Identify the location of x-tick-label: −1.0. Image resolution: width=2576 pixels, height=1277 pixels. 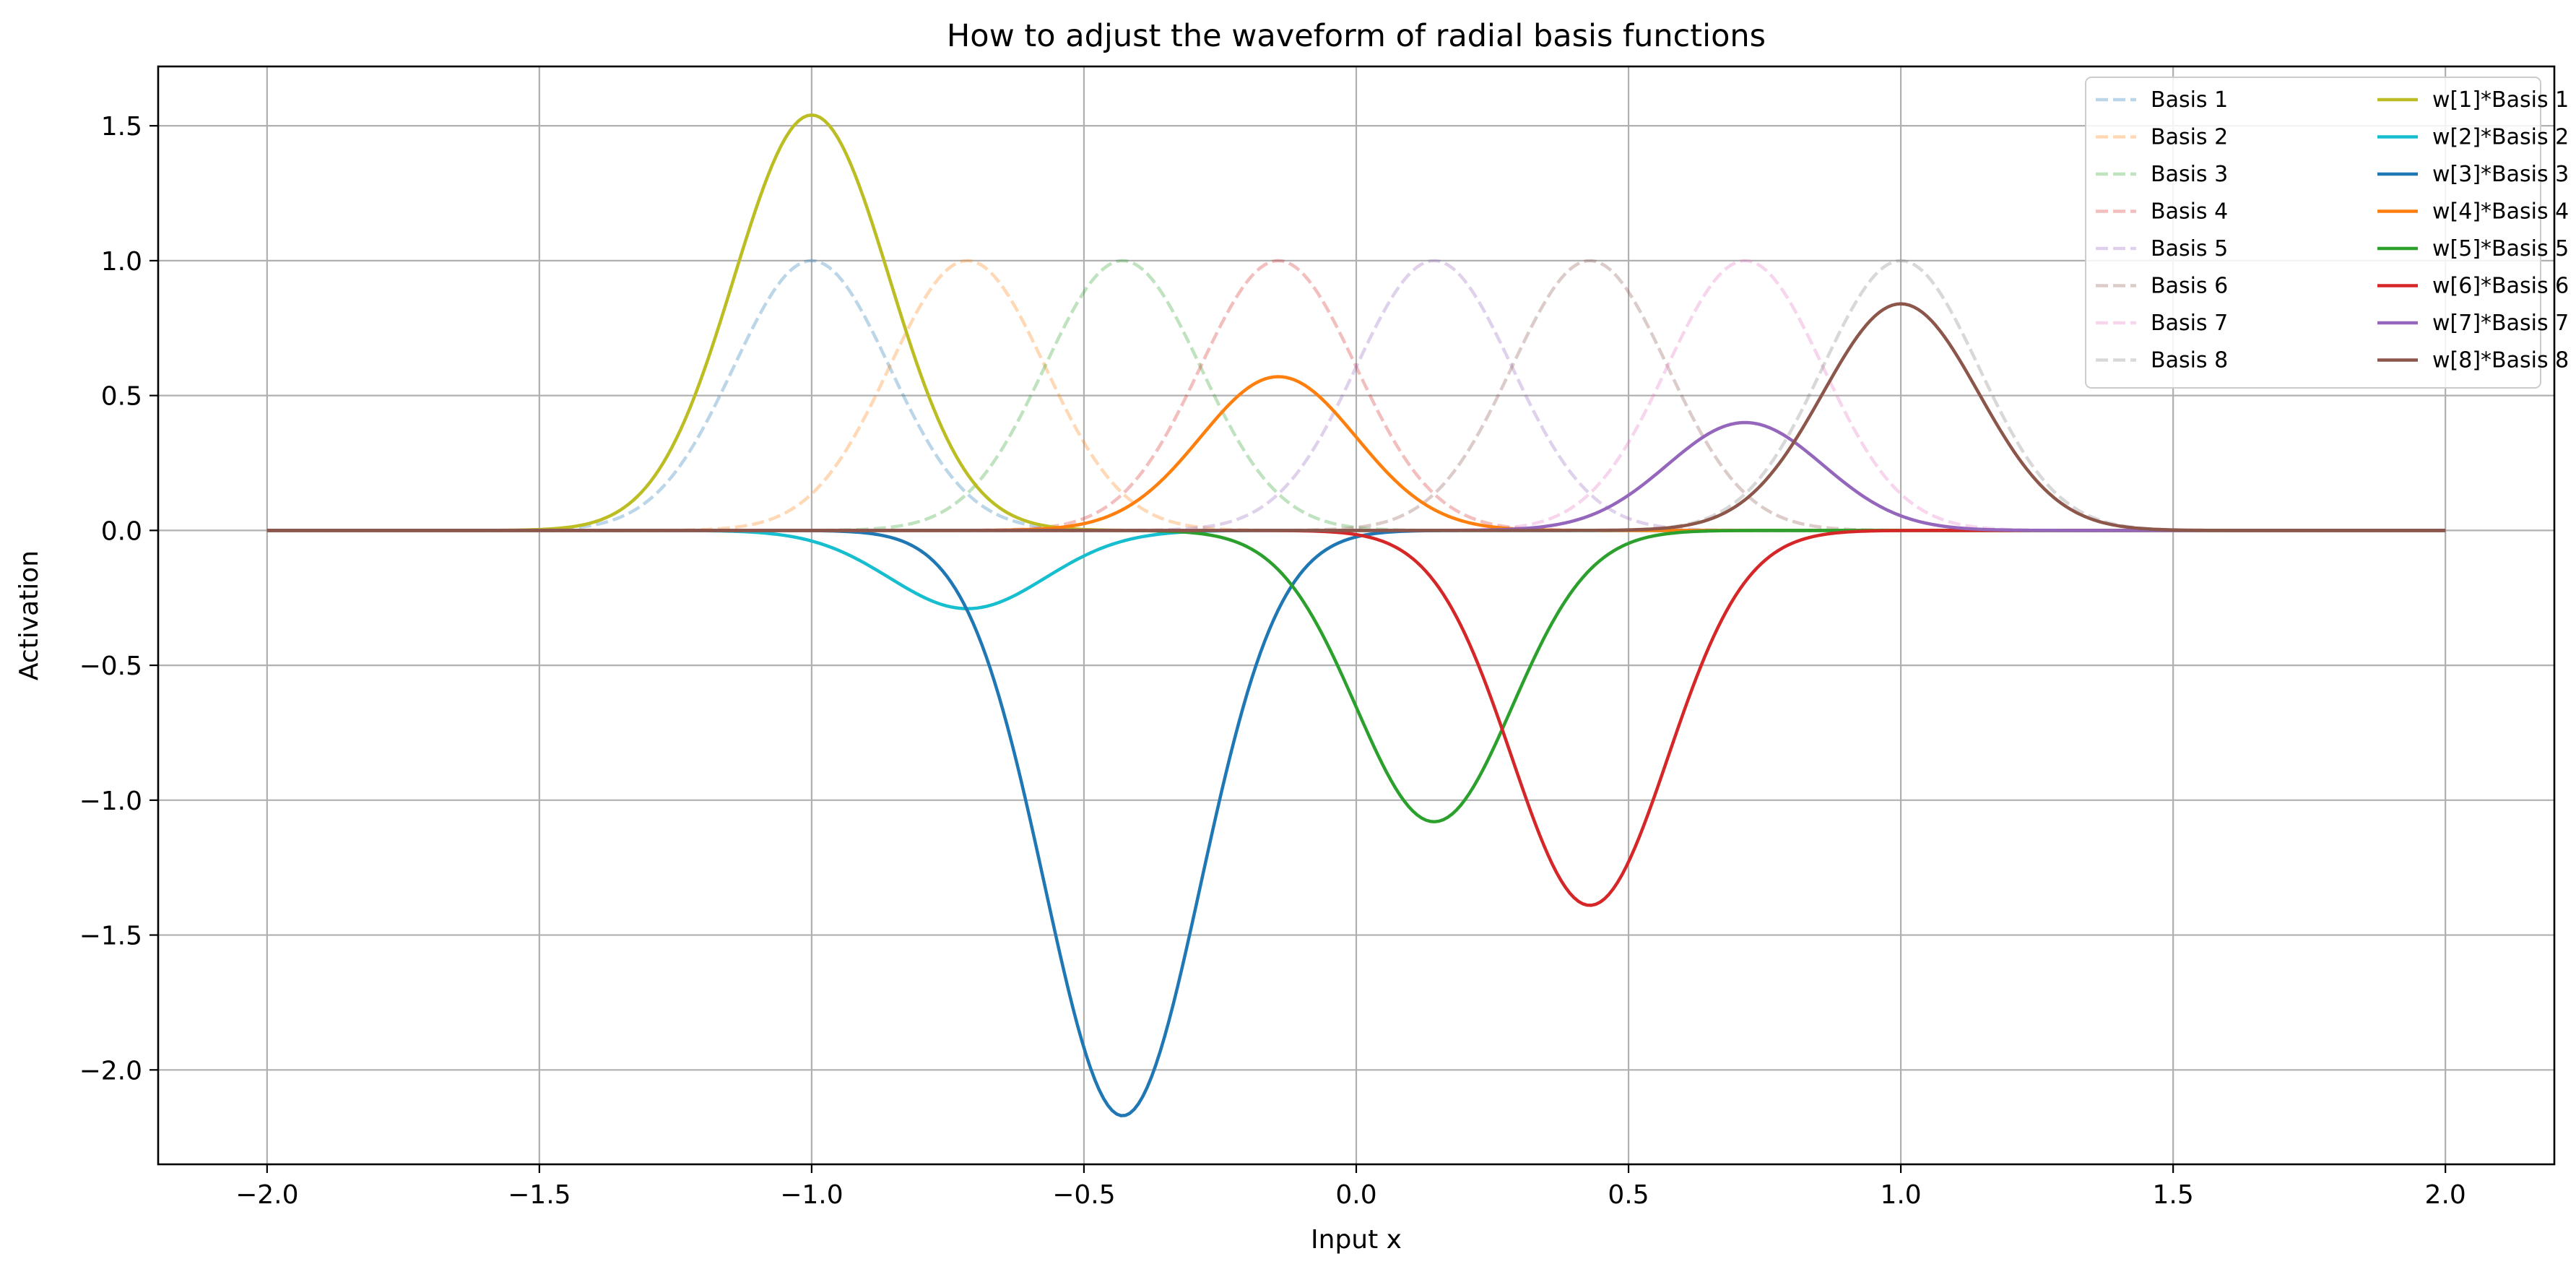
(811, 1195).